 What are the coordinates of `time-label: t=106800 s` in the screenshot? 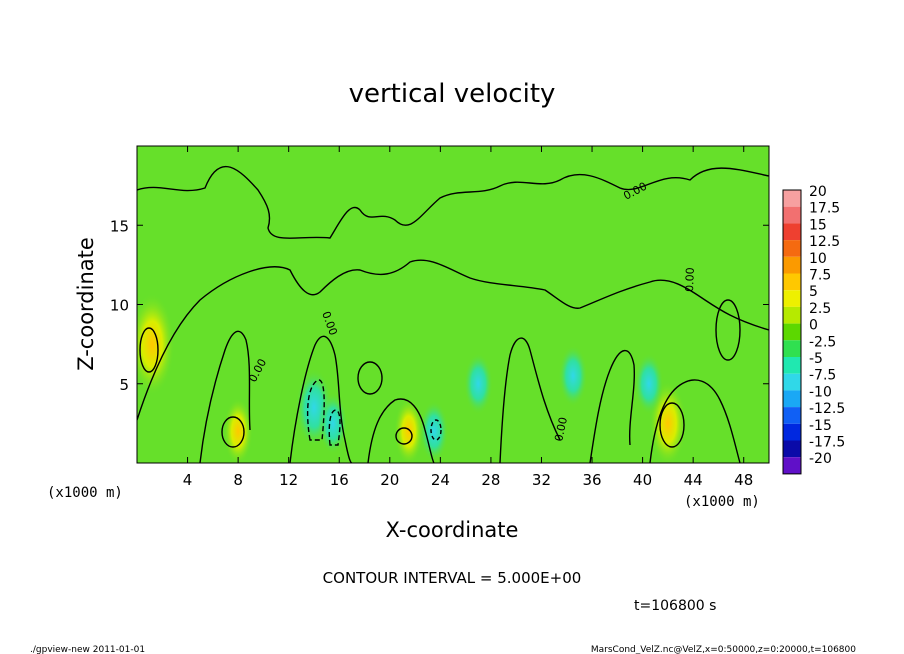 It's located at (675, 606).